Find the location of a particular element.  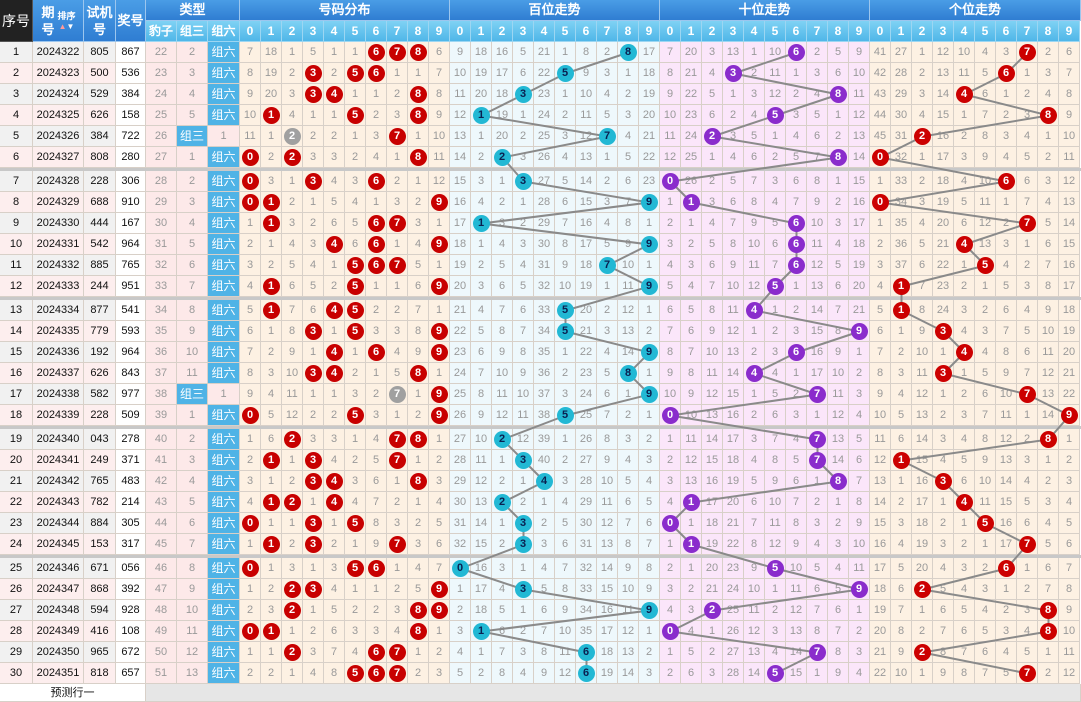

header-units-digit-4: 4 is located at coordinates (964, 31).